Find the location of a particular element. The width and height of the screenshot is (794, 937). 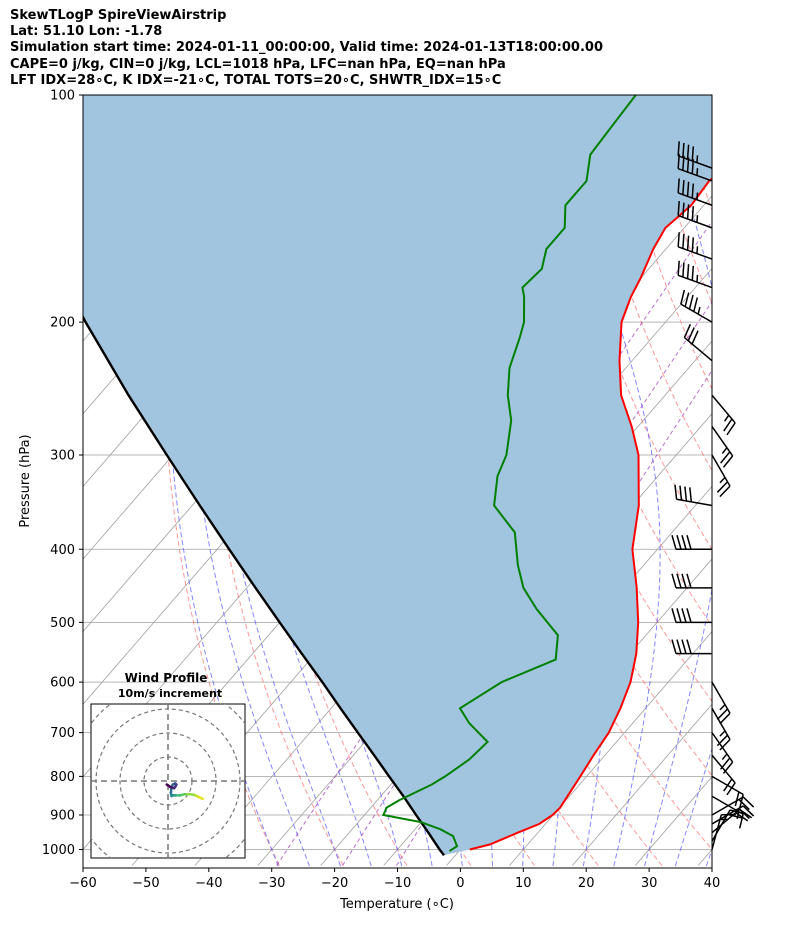

x-tick-label: −60 is located at coordinates (82, 883).